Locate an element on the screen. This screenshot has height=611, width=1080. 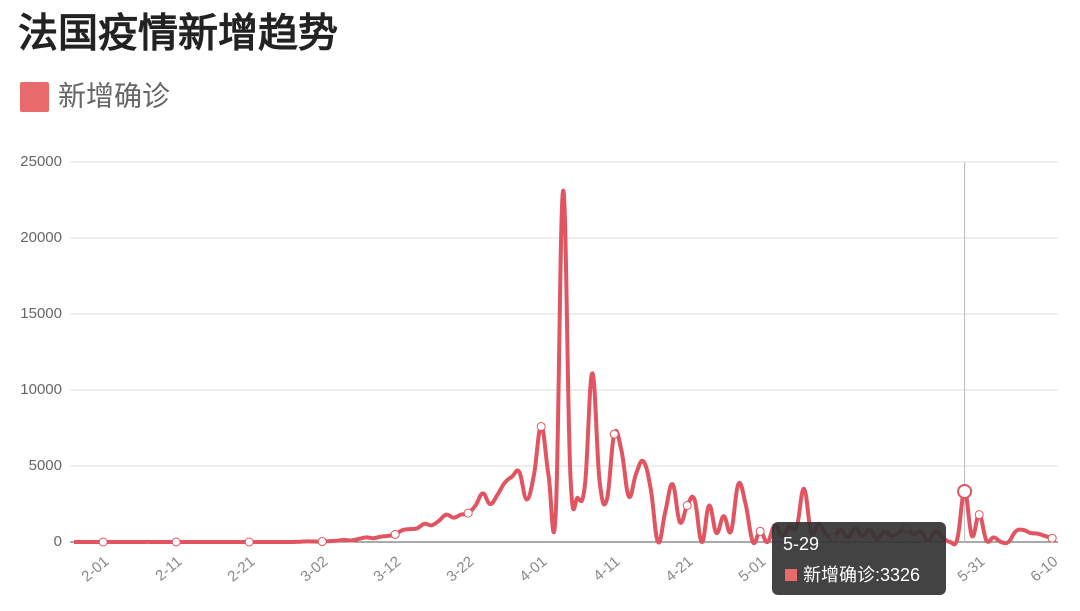
tooltip-box is located at coordinates (859, 558).